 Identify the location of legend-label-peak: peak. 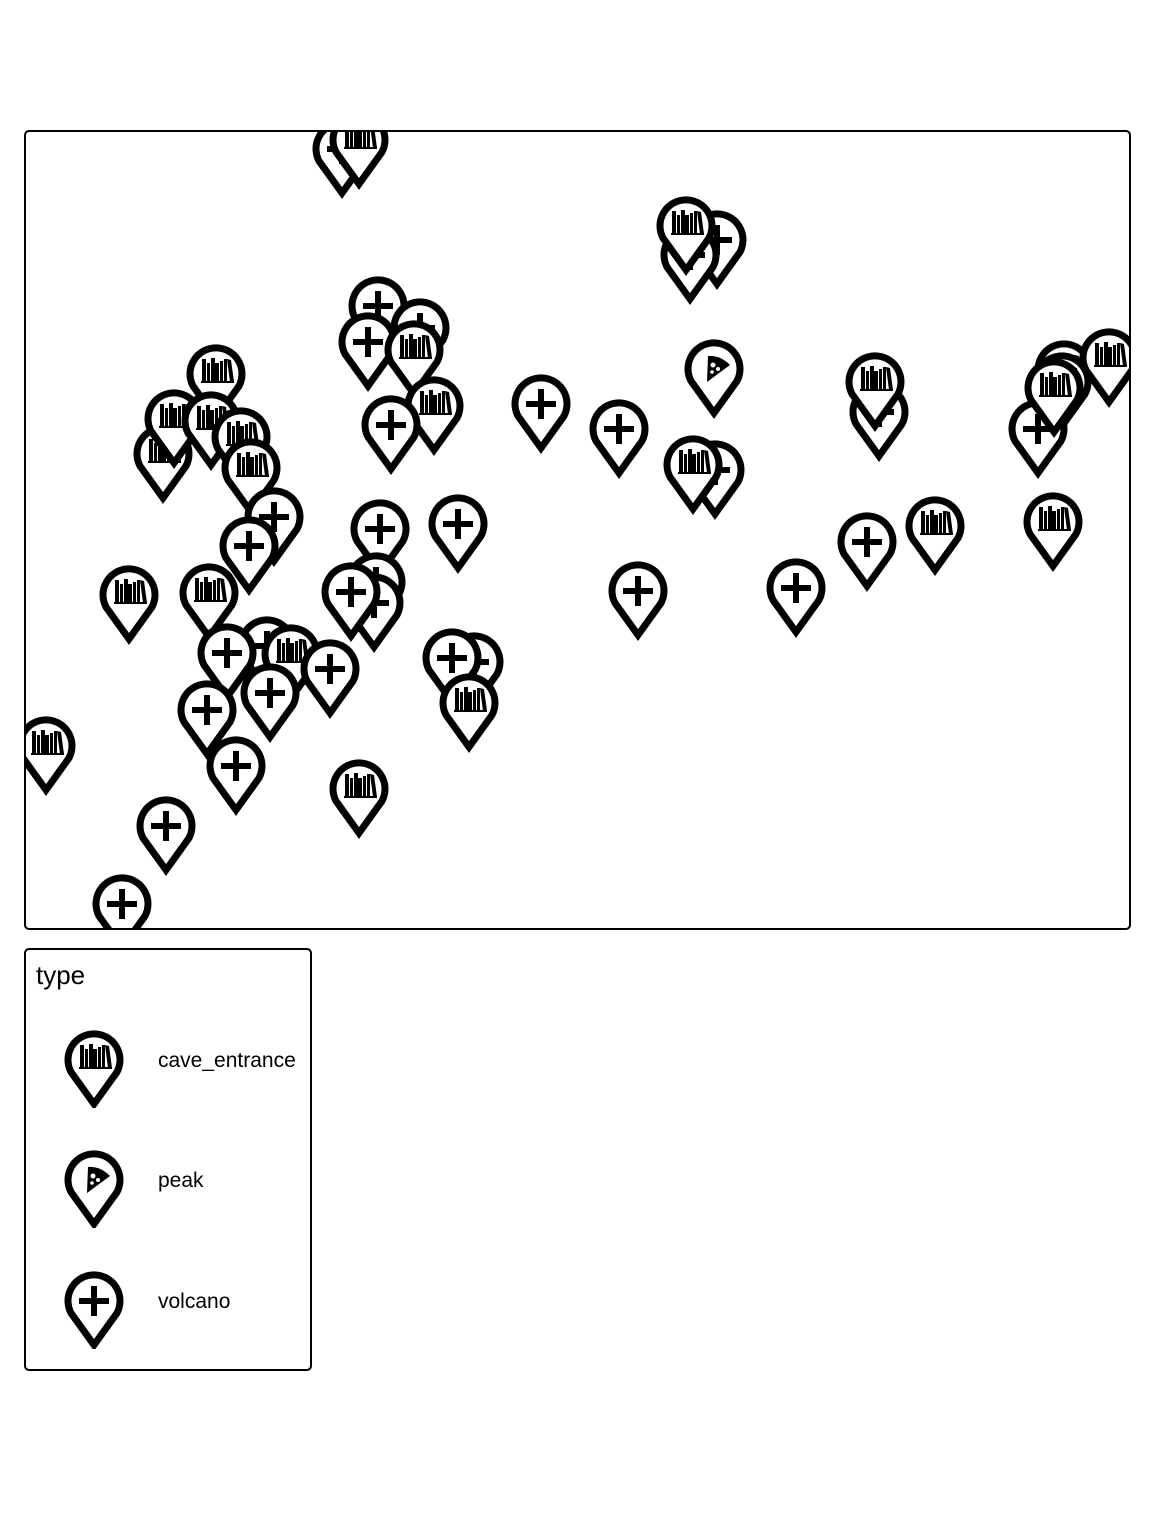
(181, 1180).